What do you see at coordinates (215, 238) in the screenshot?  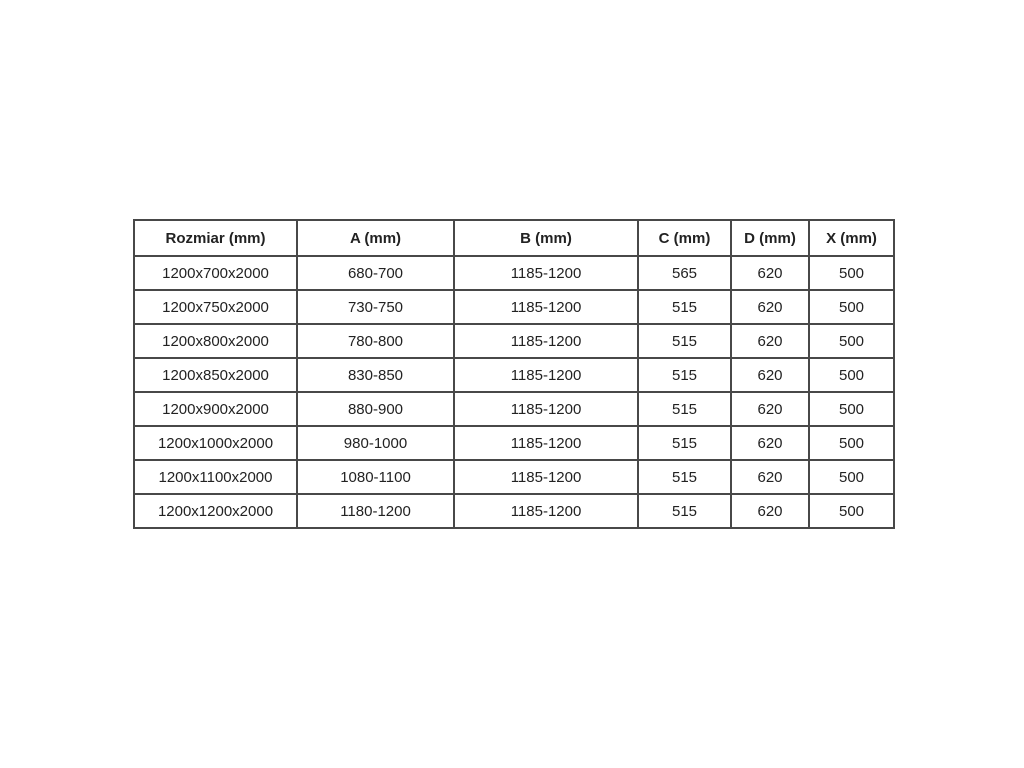 I see `column-header-rozmiar: Rozmiar (mm)` at bounding box center [215, 238].